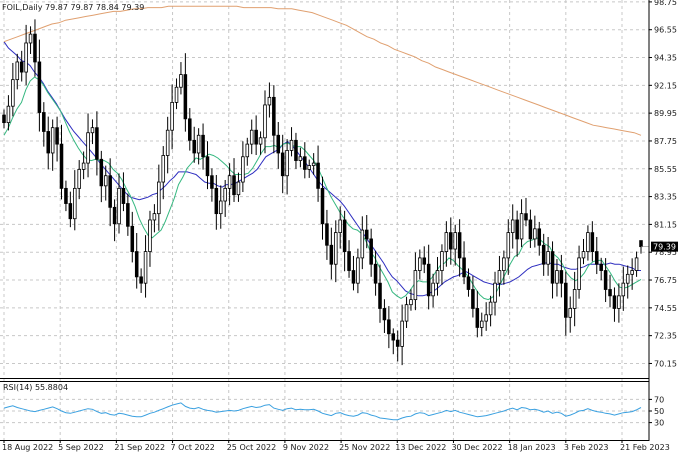 This screenshot has width=680, height=457. What do you see at coordinates (665, 336) in the screenshot?
I see `y-tick-label: 72.35` at bounding box center [665, 336].